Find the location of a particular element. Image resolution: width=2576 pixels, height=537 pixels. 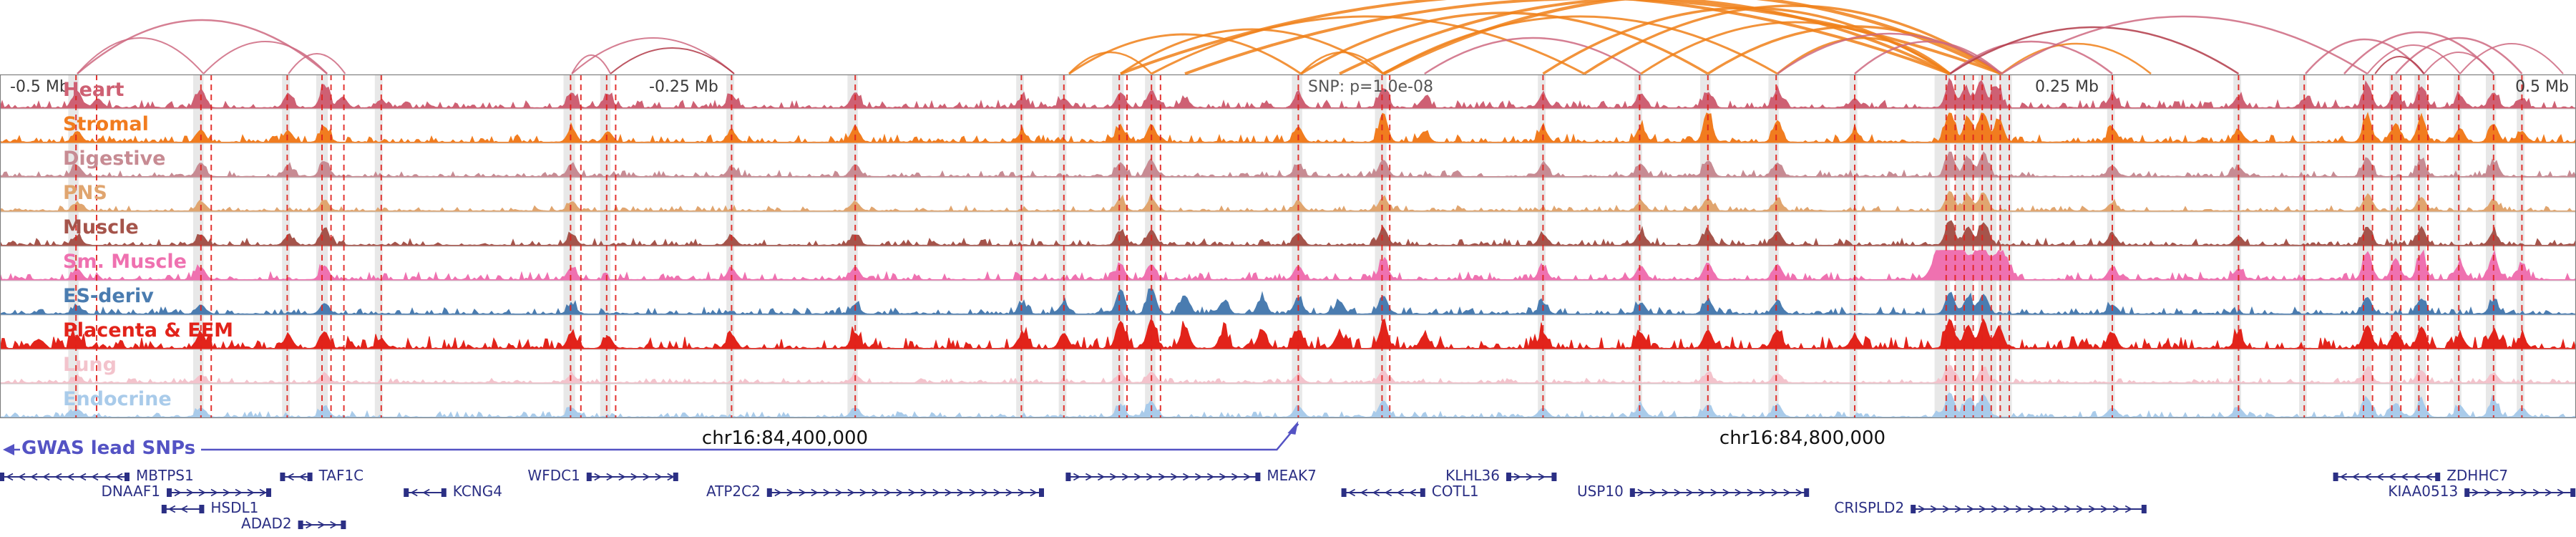

track-label-lung: Lung is located at coordinates (90, 365).